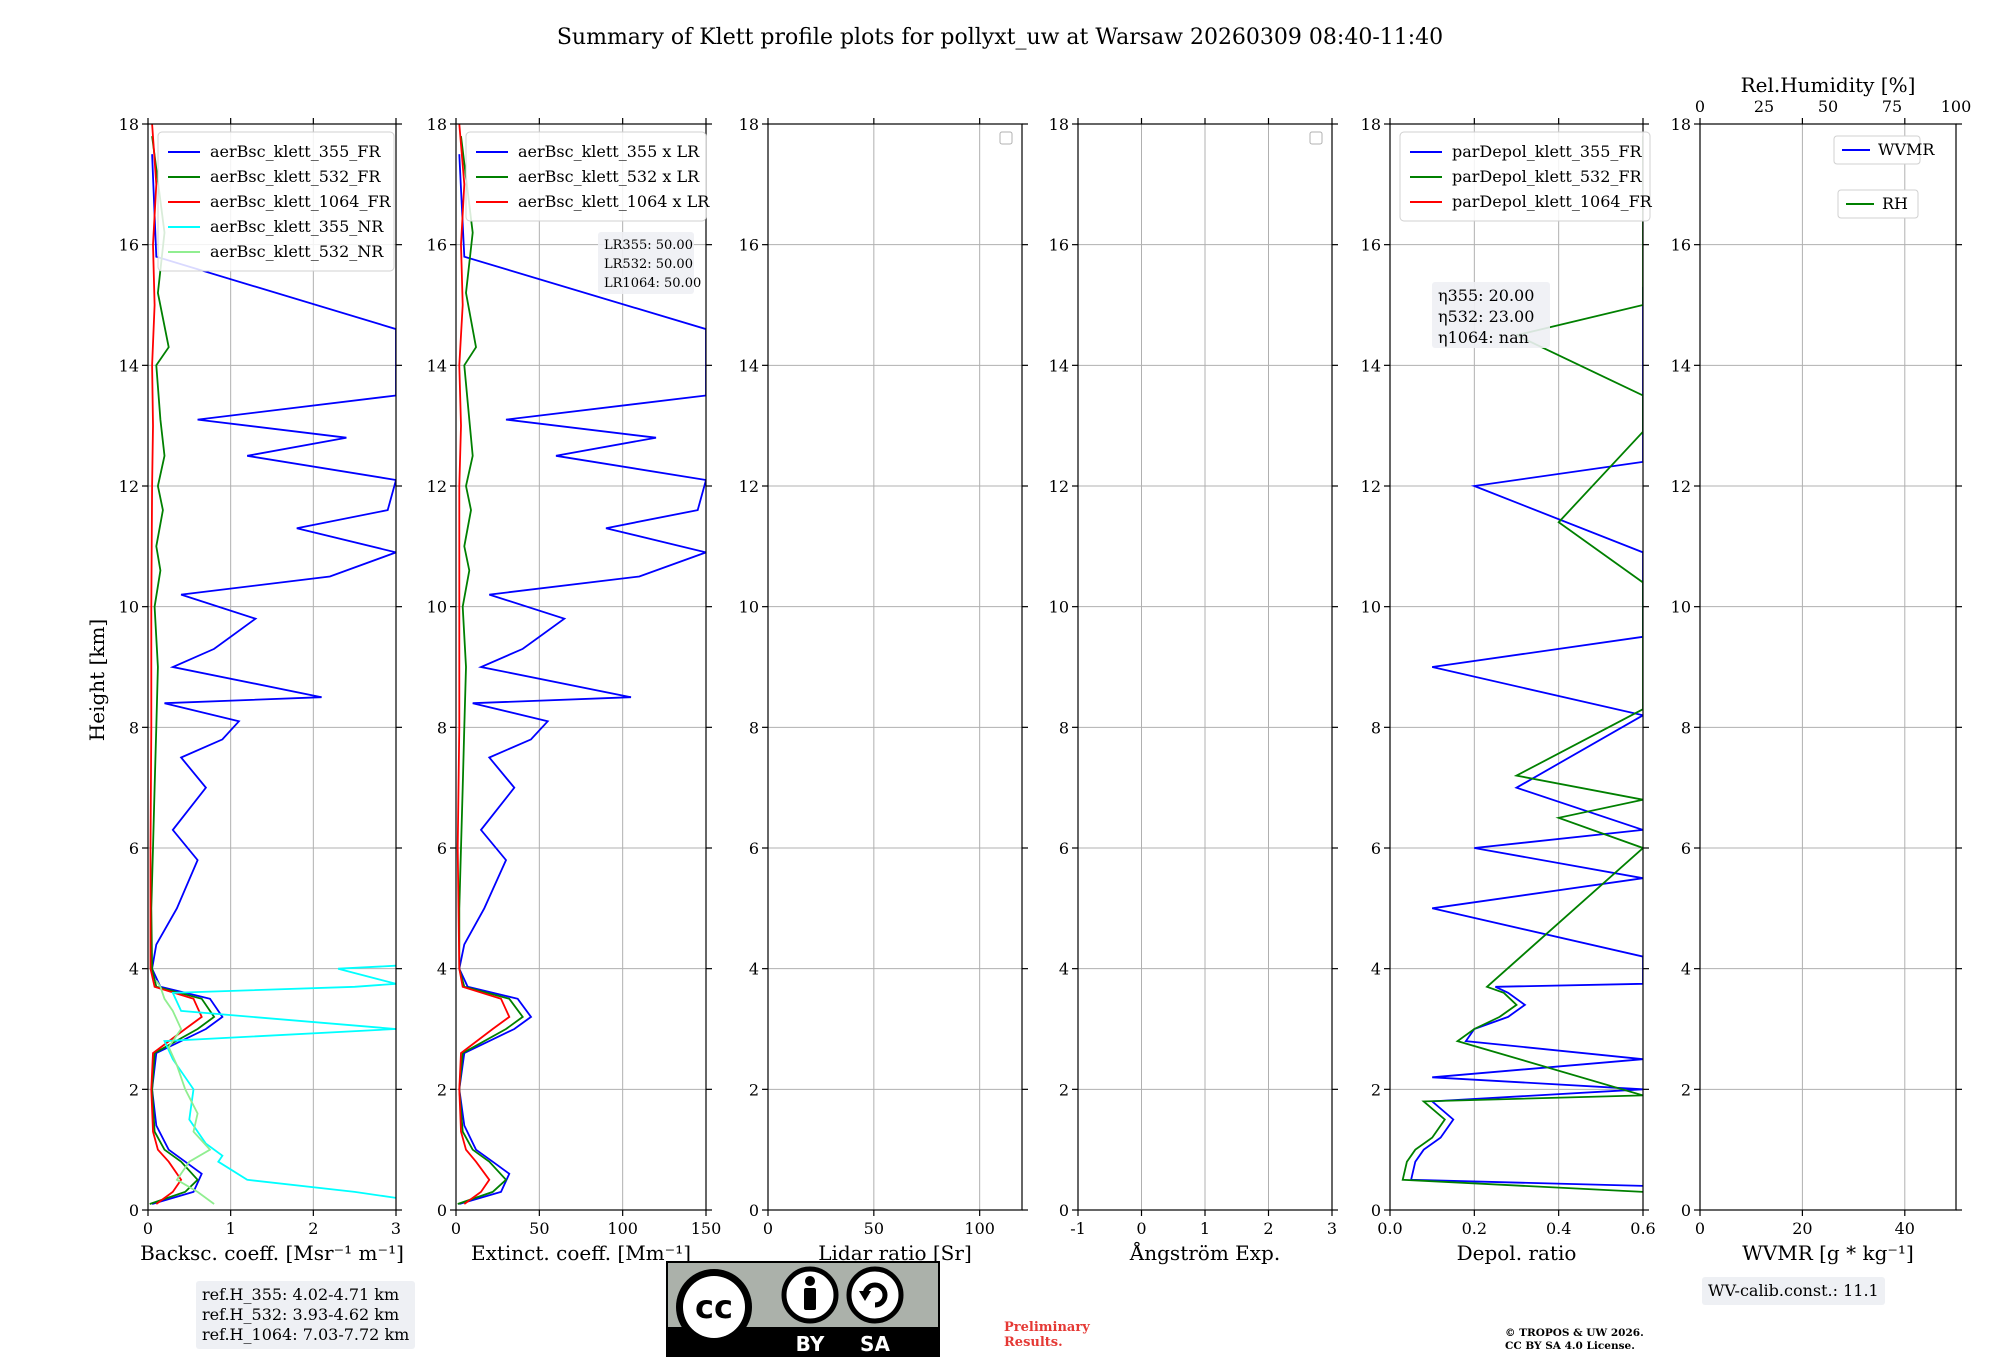 This screenshot has height=1360, width=2000. I want to click on legend-label: parDepol_klett_1064_FR, so click(1552, 201).